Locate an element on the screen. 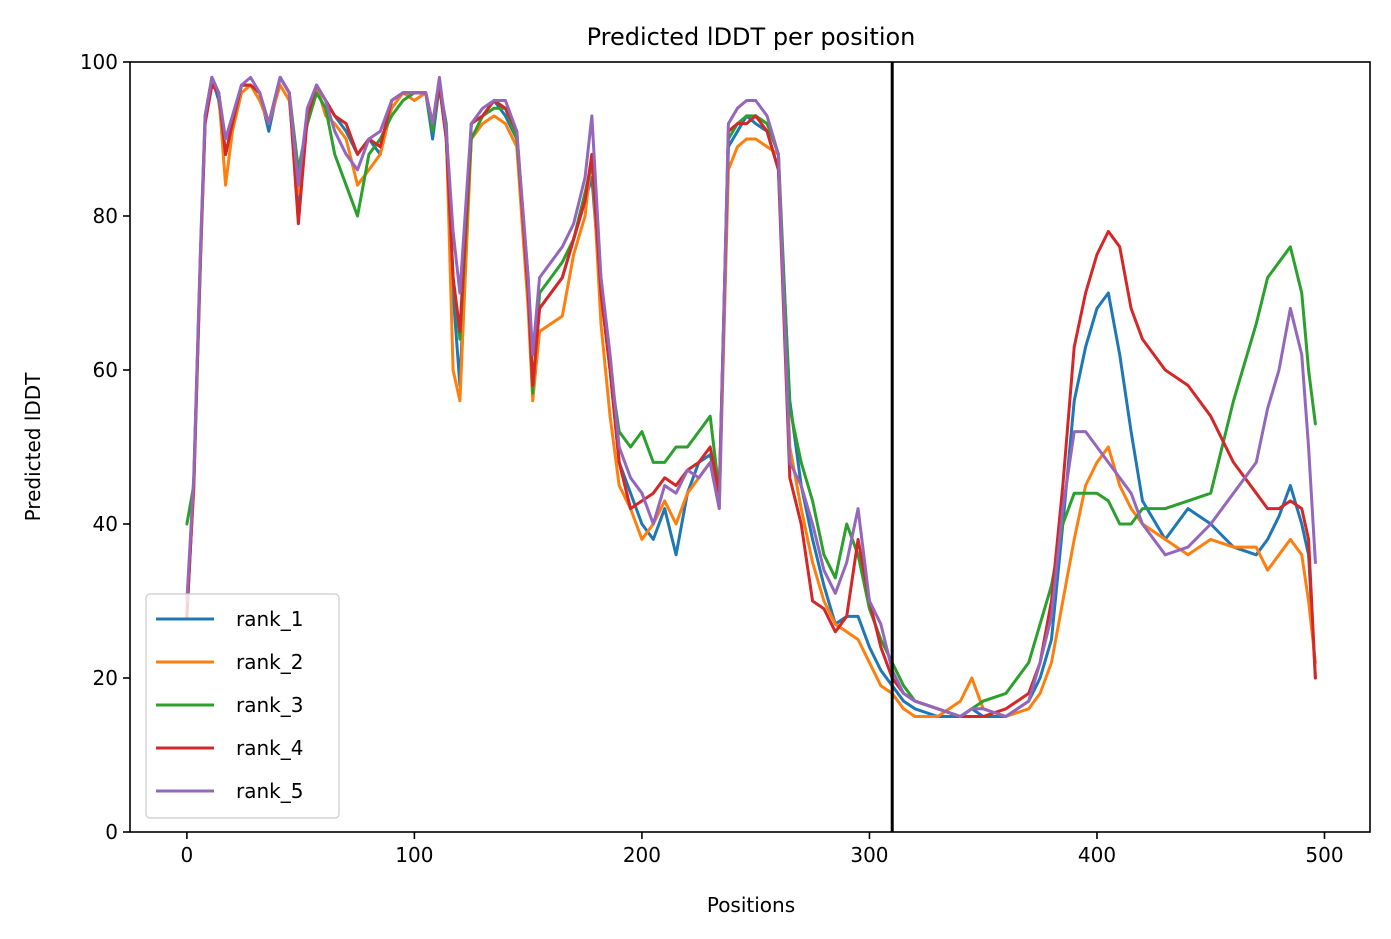 This screenshot has width=1391, height=939. legend-box is located at coordinates (242, 706).